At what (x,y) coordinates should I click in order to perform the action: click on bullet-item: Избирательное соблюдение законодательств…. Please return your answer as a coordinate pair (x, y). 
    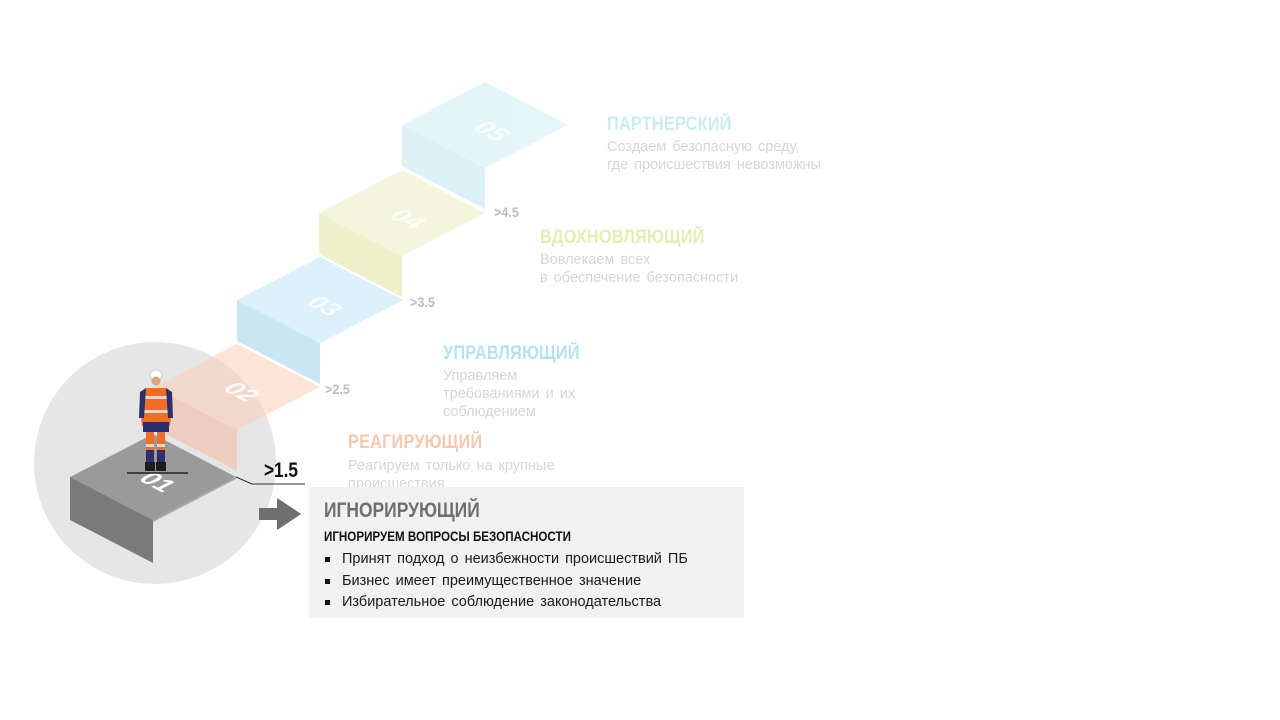
    Looking at the image, I should click on (506, 603).